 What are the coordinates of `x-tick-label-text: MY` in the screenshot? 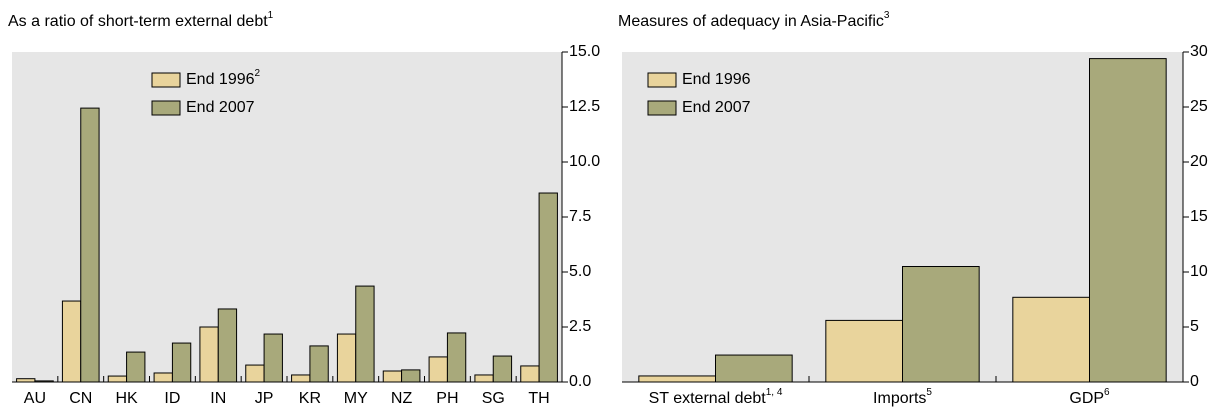 It's located at (356, 398).